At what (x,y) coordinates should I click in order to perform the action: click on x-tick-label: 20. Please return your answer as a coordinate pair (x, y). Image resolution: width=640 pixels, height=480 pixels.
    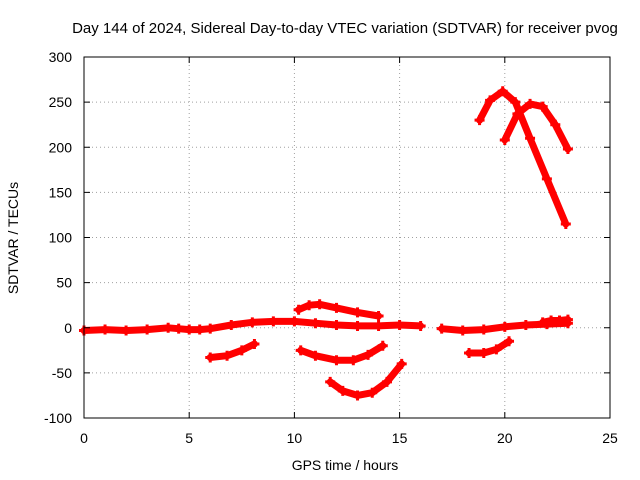
    Looking at the image, I should click on (505, 438).